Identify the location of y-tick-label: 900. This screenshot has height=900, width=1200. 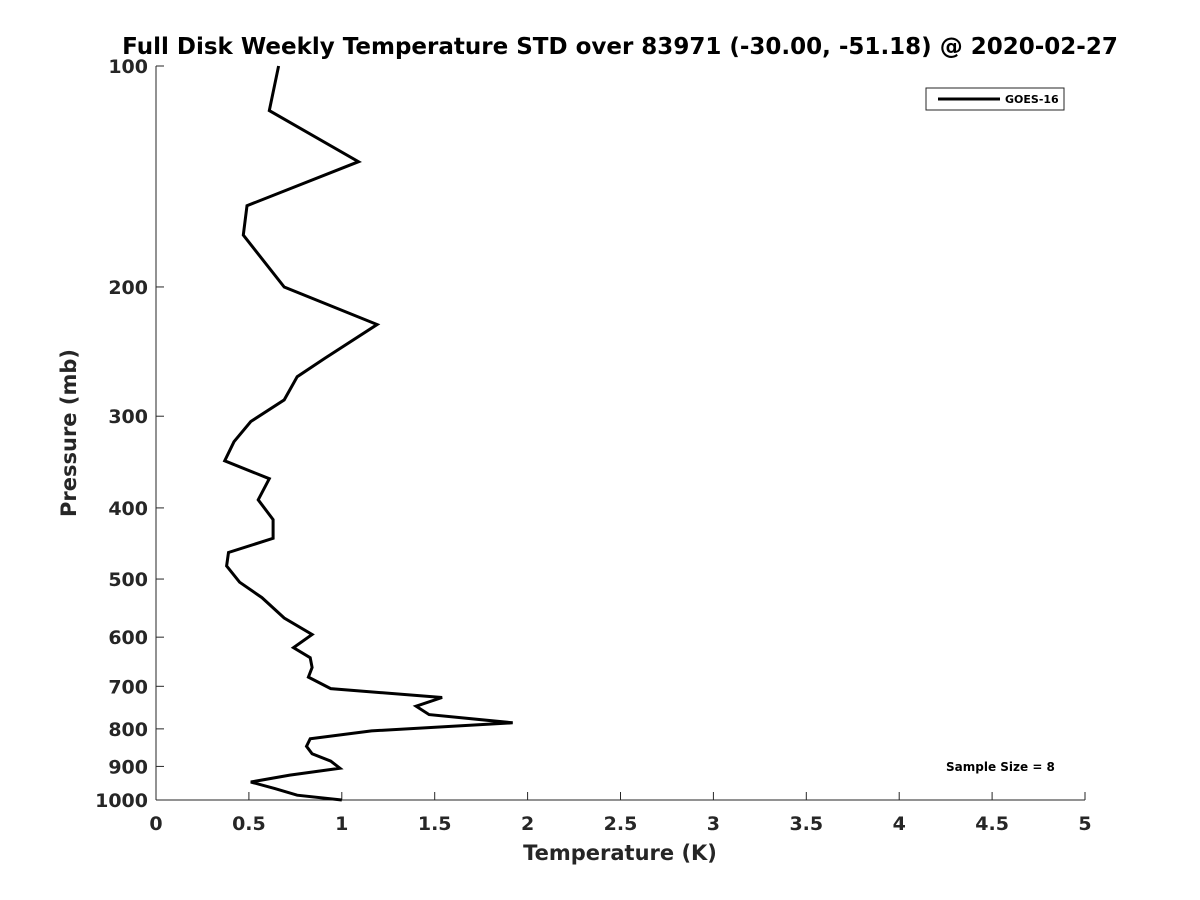
(128, 767).